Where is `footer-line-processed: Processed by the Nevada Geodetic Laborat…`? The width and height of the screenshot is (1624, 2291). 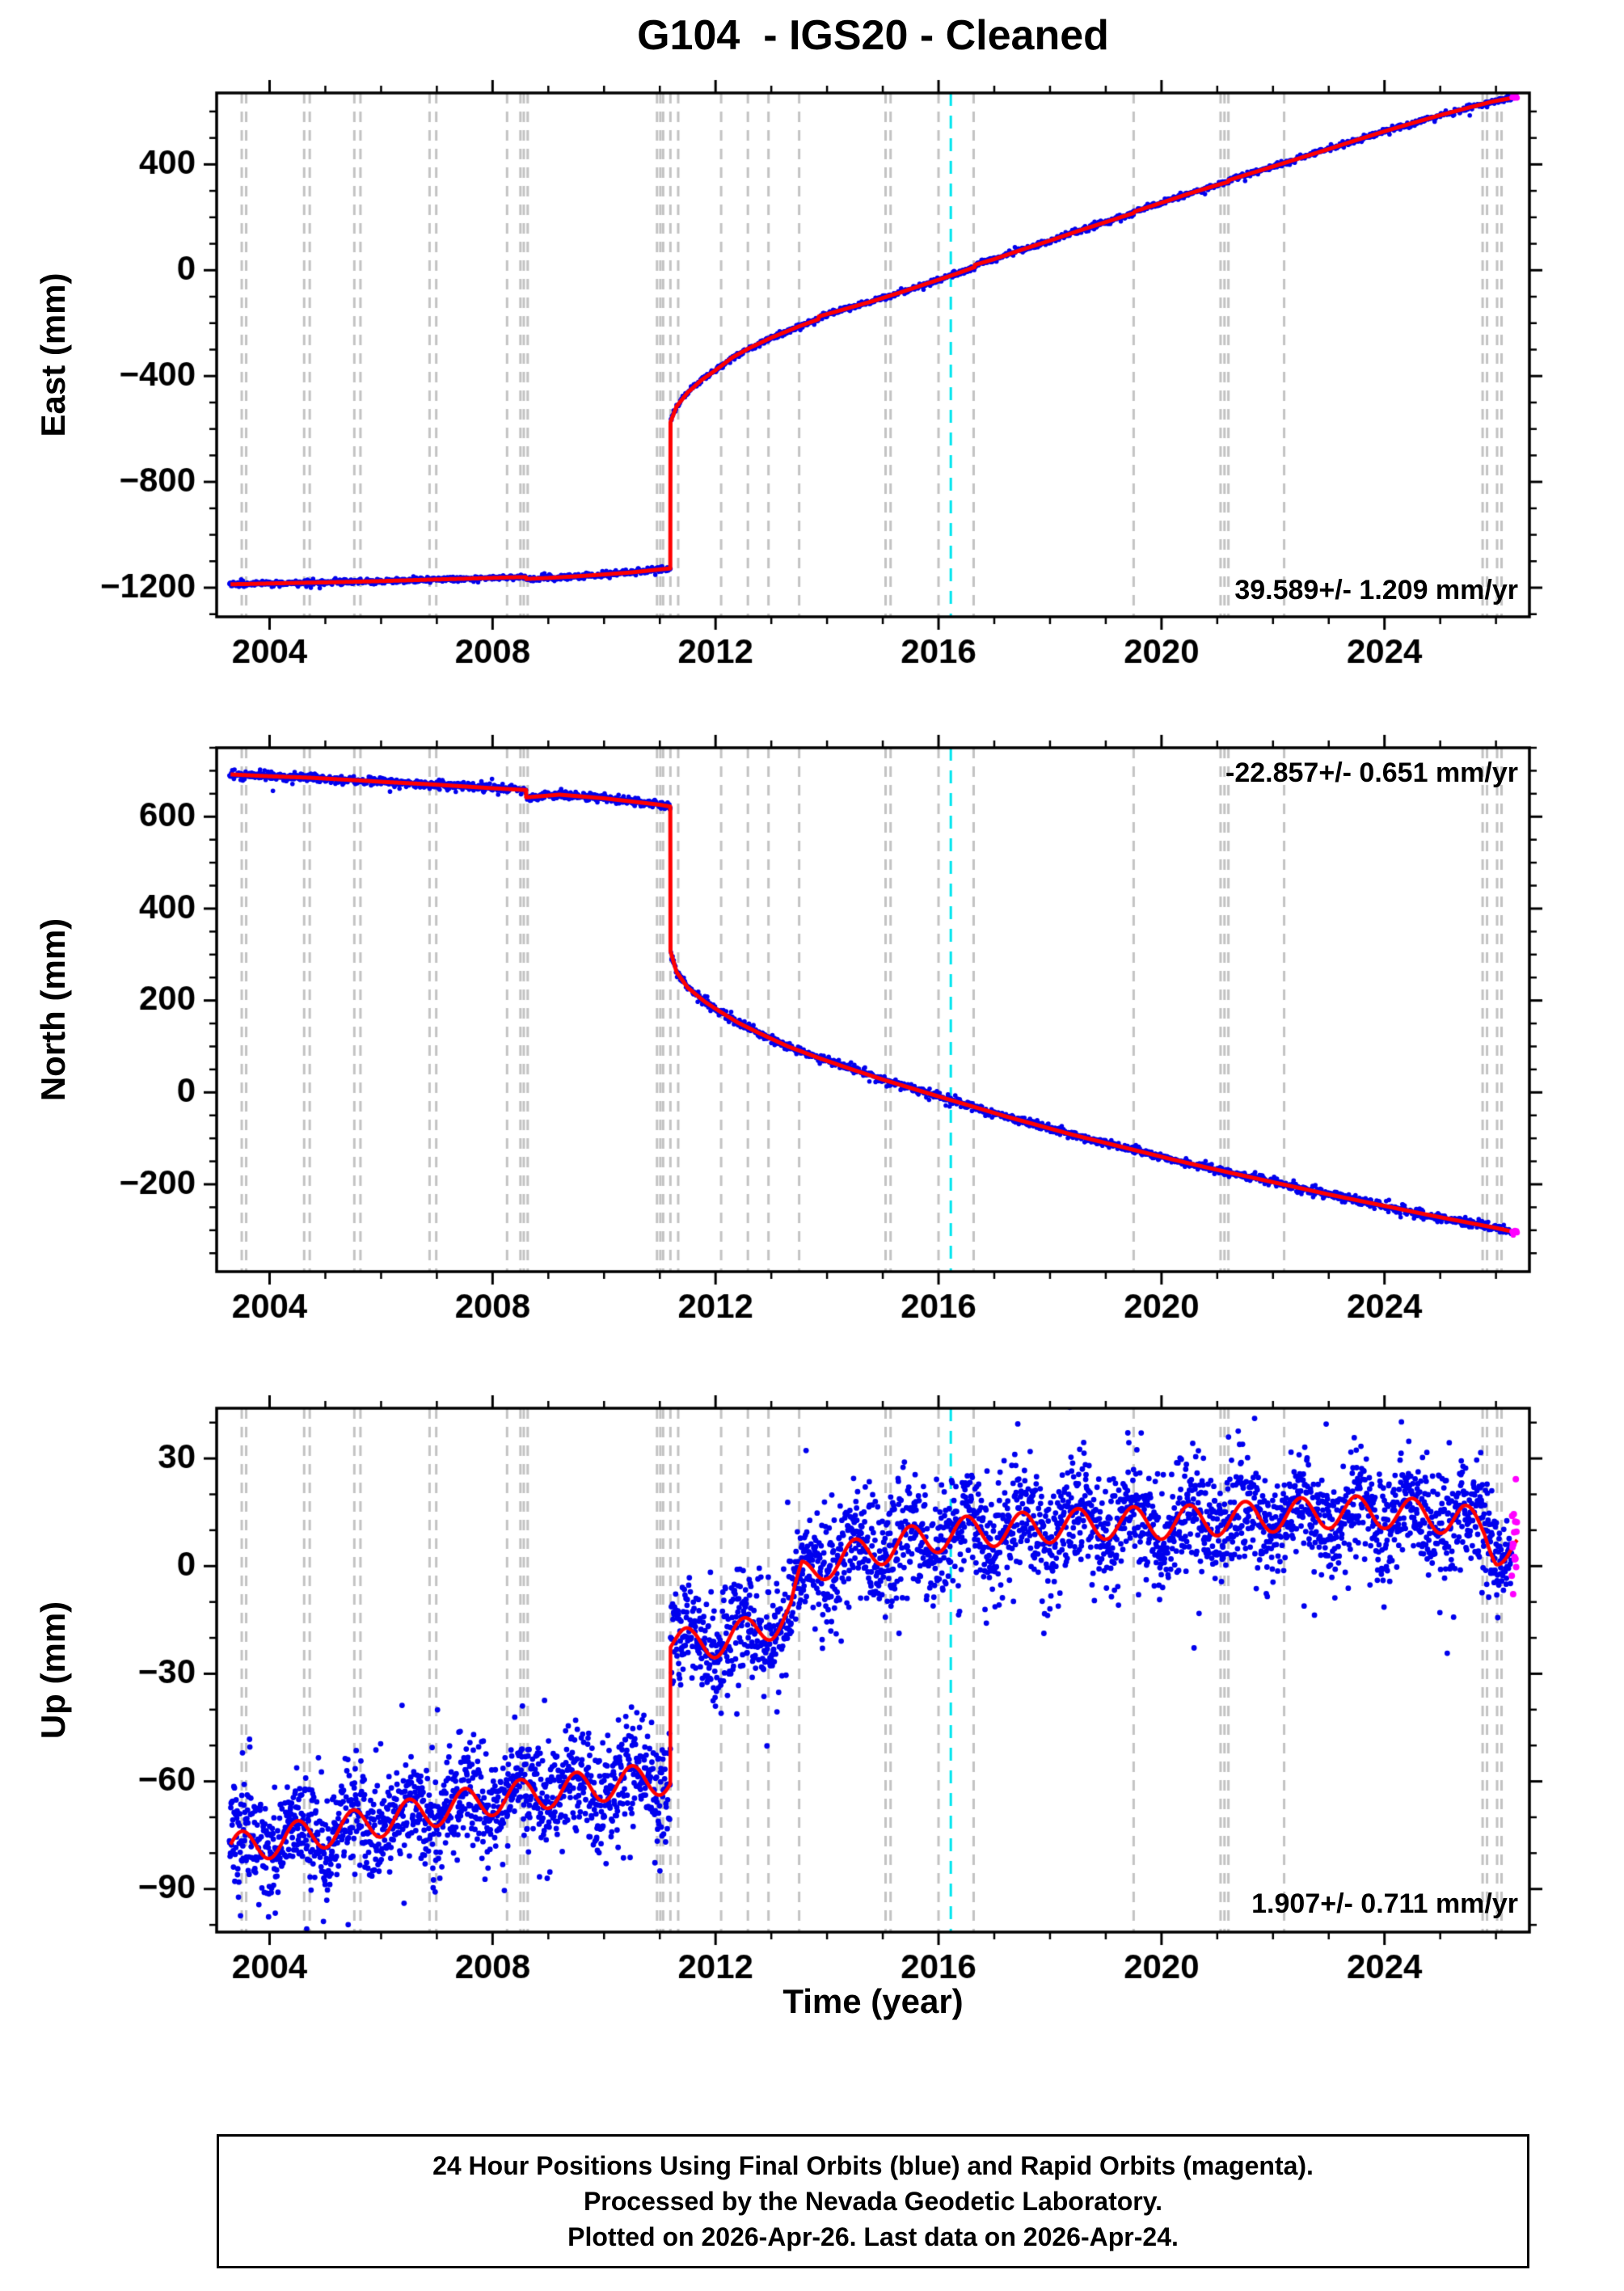 footer-line-processed: Processed by the Nevada Geodetic Laborat… is located at coordinates (873, 2201).